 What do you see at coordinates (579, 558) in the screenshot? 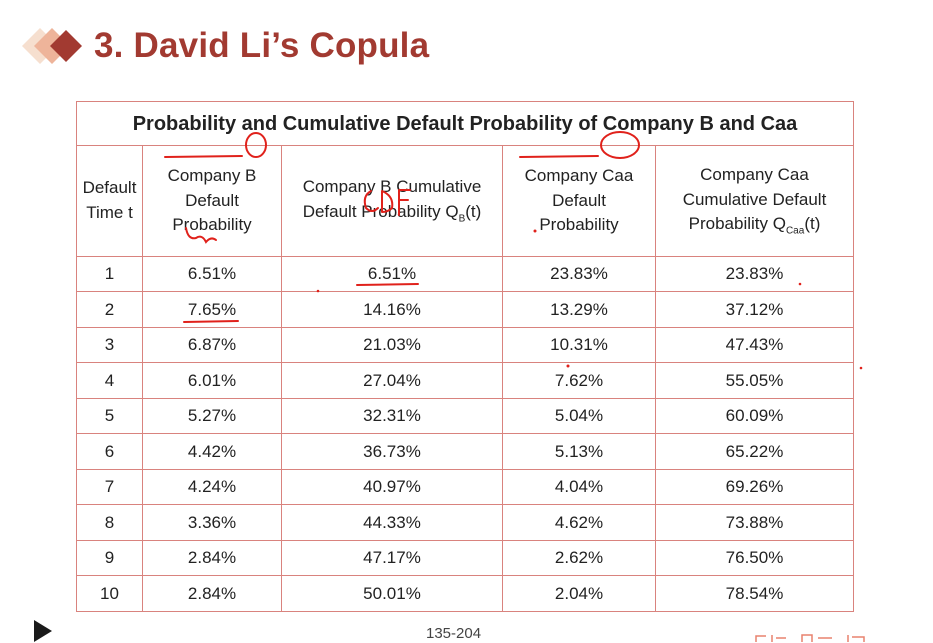
I see `cell-company-caa-default-probability: 2.62%` at bounding box center [579, 558].